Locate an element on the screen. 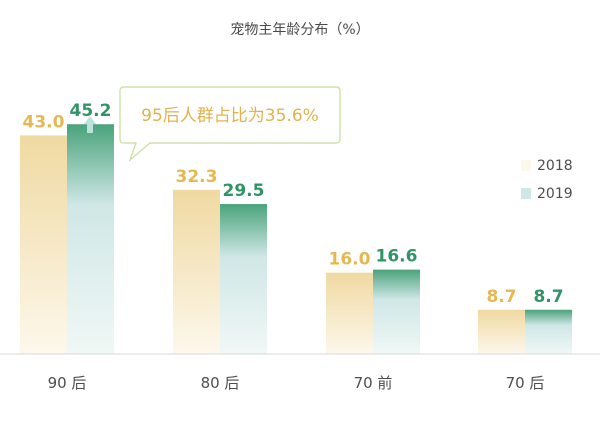 Image resolution: width=600 pixels, height=421 pixels. x-tick-label-3: 70 后 is located at coordinates (525, 383).